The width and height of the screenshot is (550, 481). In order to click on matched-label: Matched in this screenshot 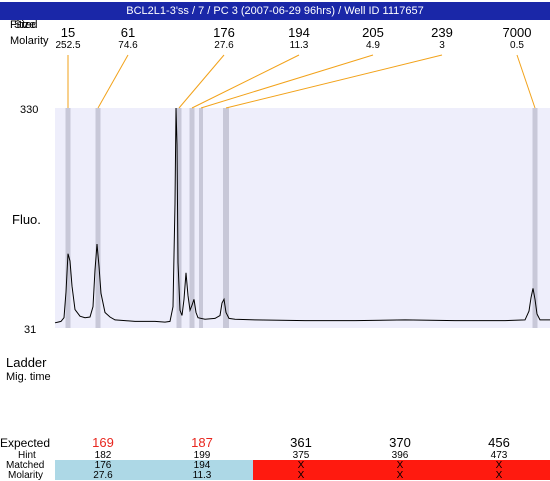, I will do `click(25, 465)`.